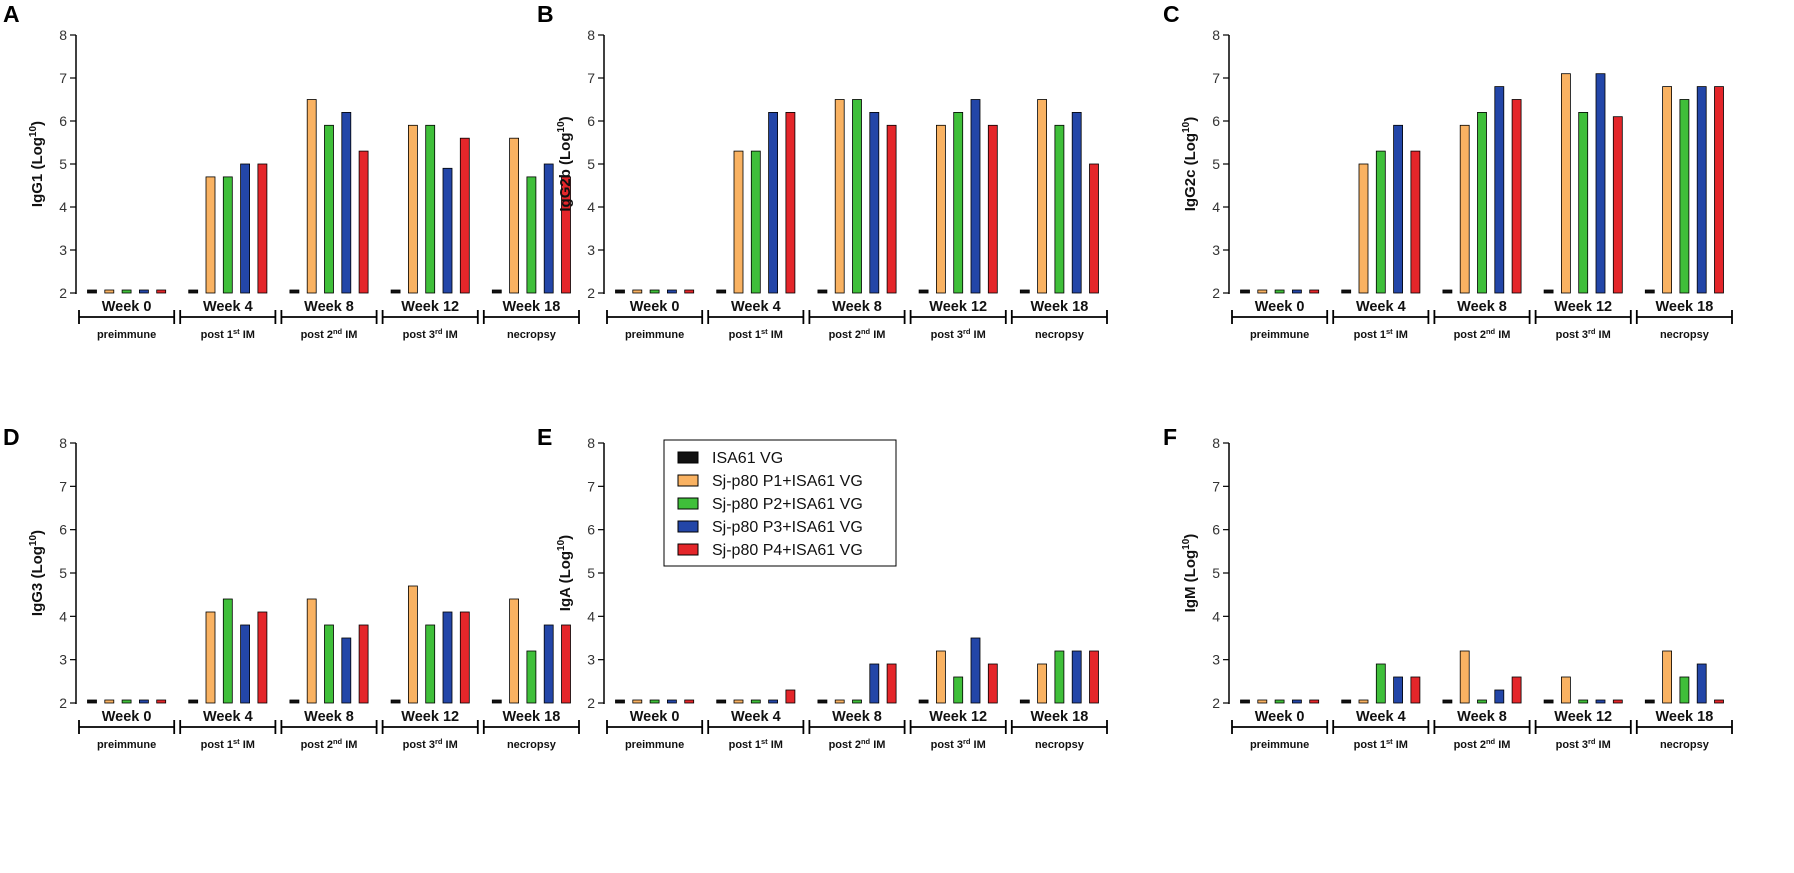  I want to click on y-axis-title: IgG2b (Log10), so click(565, 163).